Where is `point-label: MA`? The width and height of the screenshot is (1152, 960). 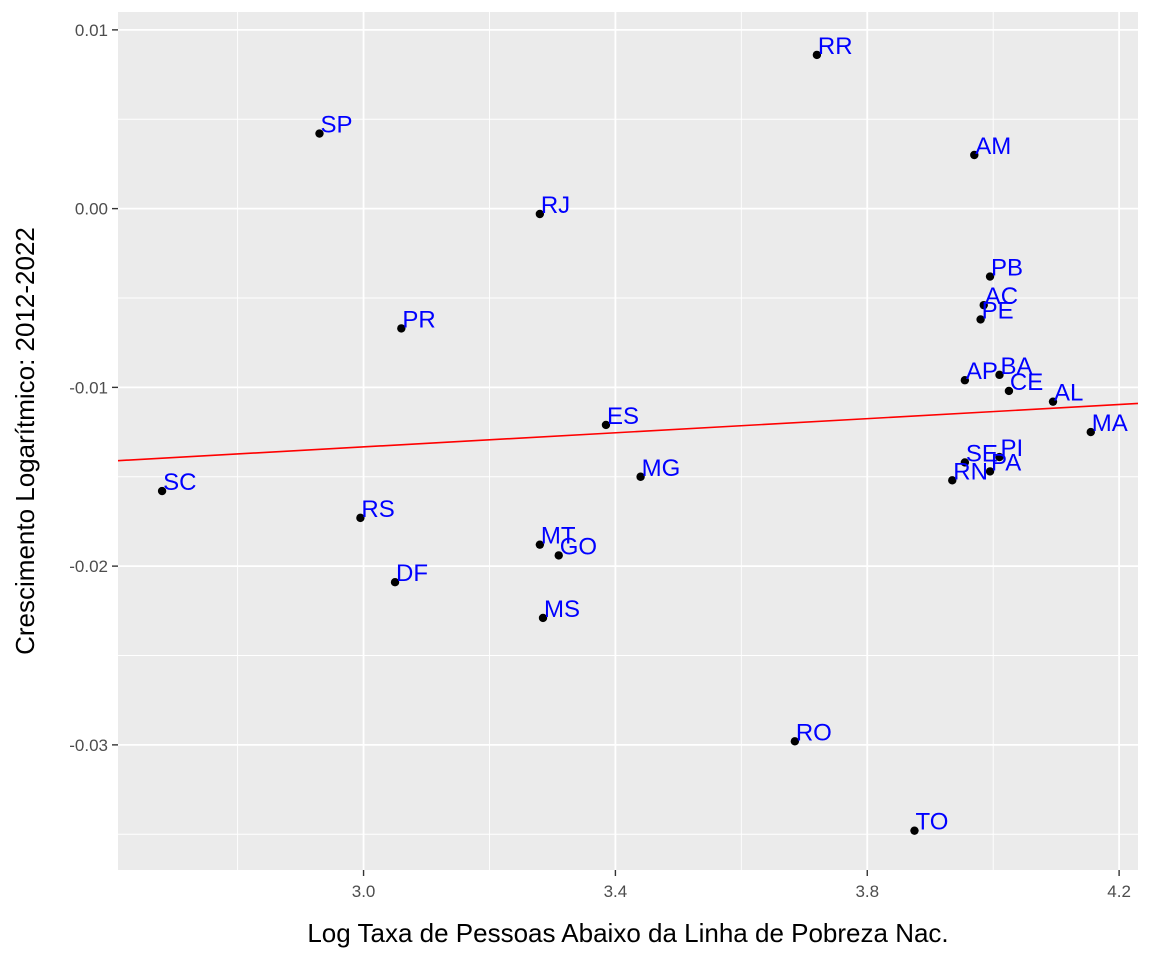
point-label: MA is located at coordinates (1110, 423).